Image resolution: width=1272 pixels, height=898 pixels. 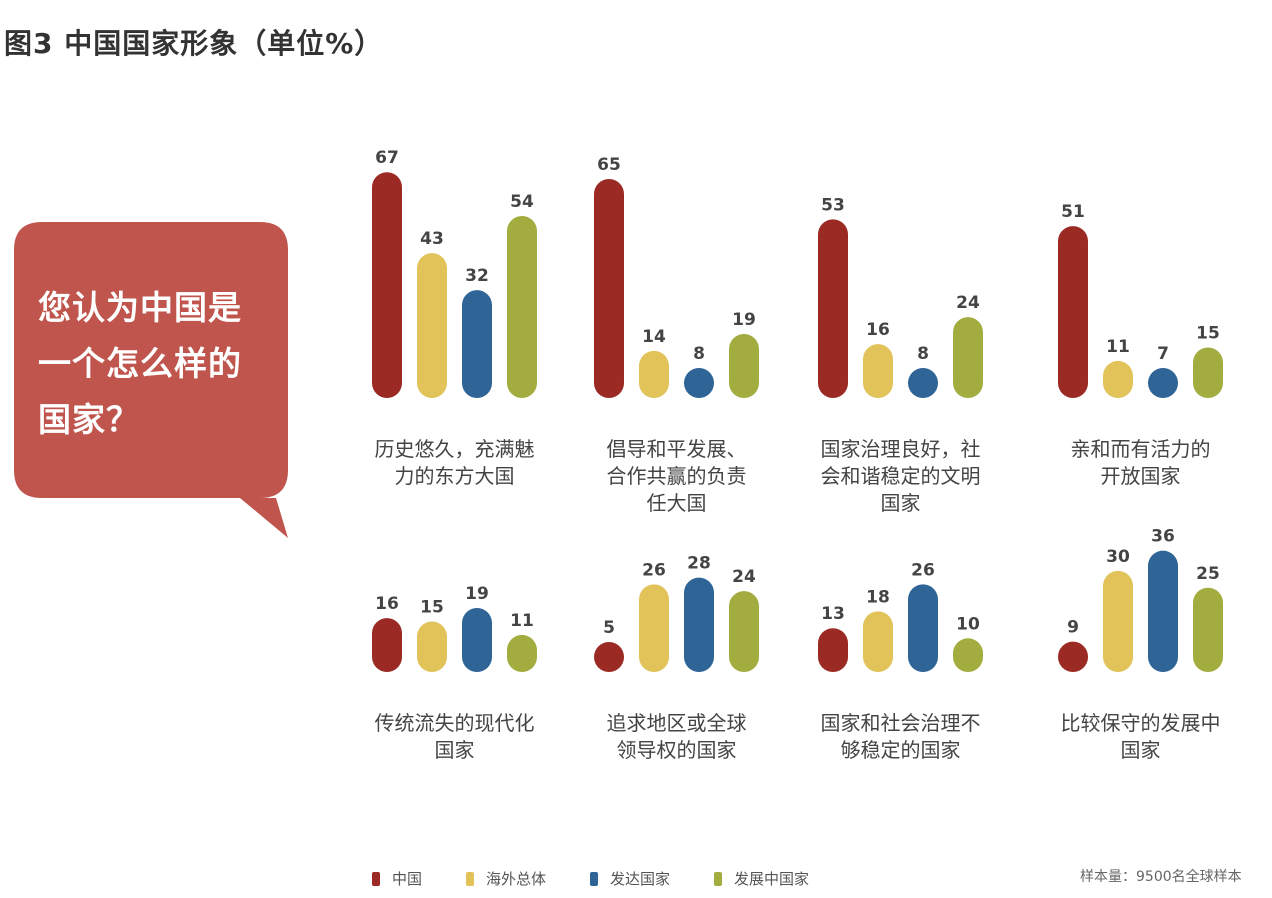 I want to click on speech-bubble, so click(x=151, y=380).